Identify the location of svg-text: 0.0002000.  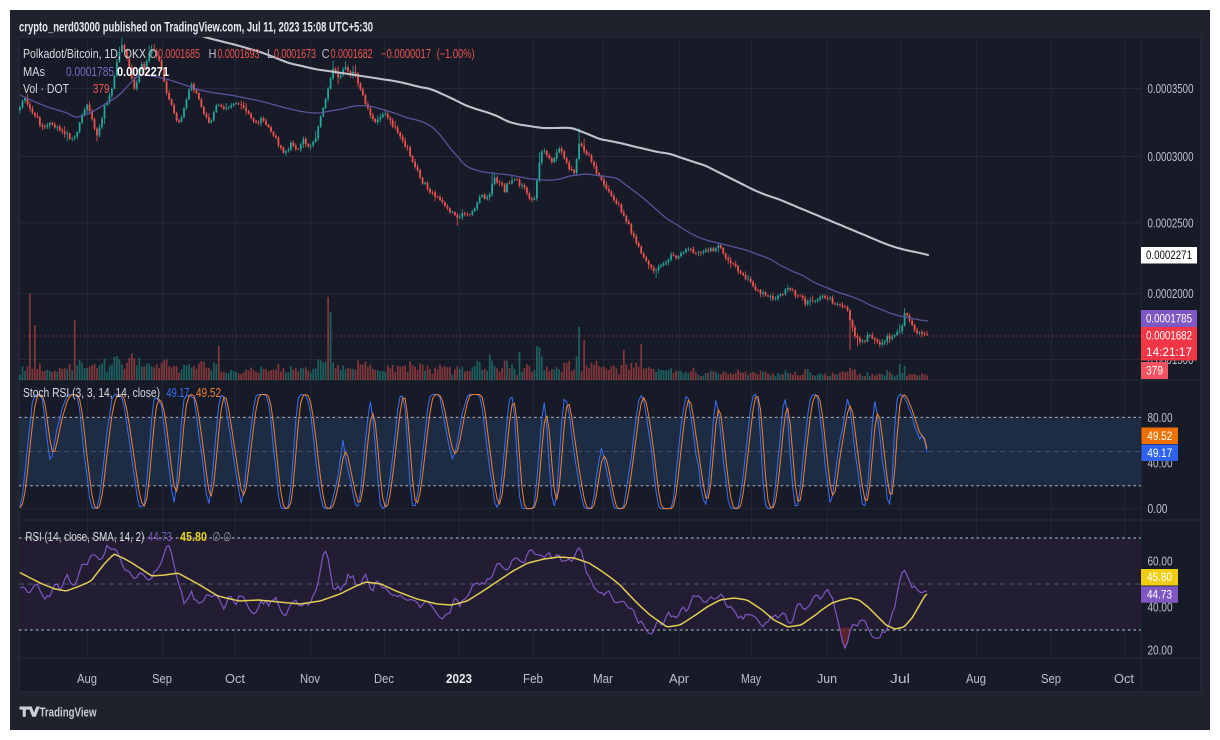
(1171, 294).